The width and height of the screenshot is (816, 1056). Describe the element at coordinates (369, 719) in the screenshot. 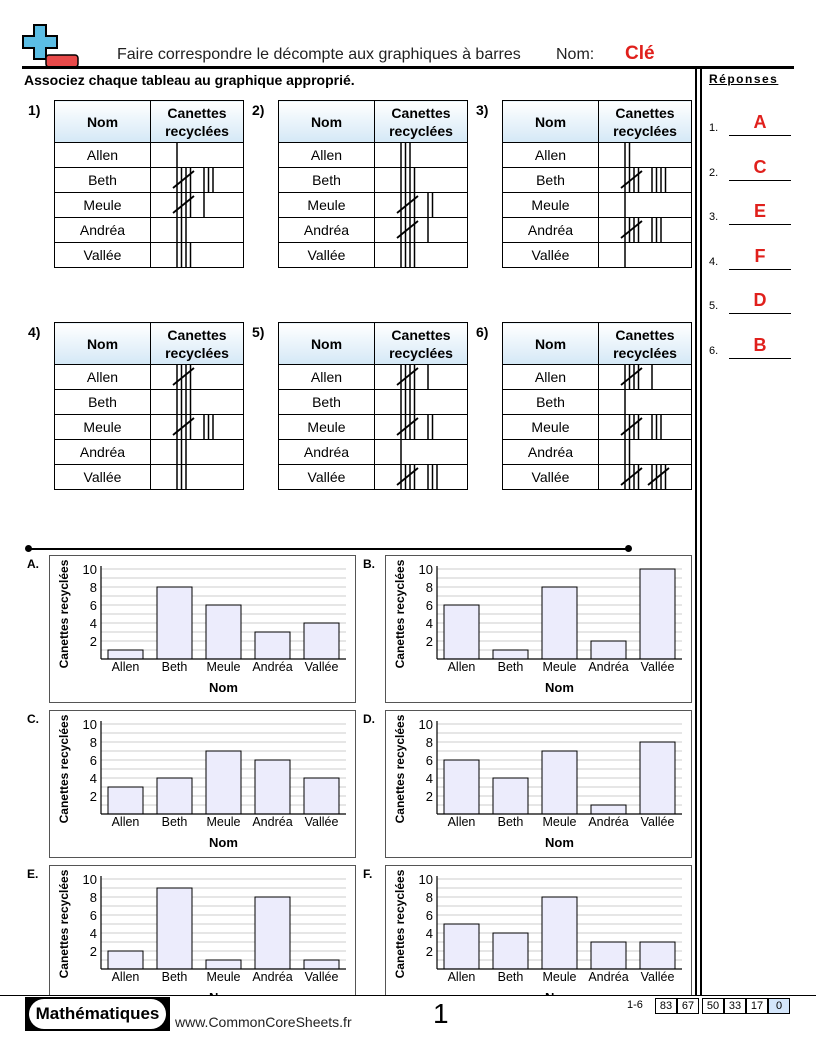

I see `chart-label: D.` at that location.